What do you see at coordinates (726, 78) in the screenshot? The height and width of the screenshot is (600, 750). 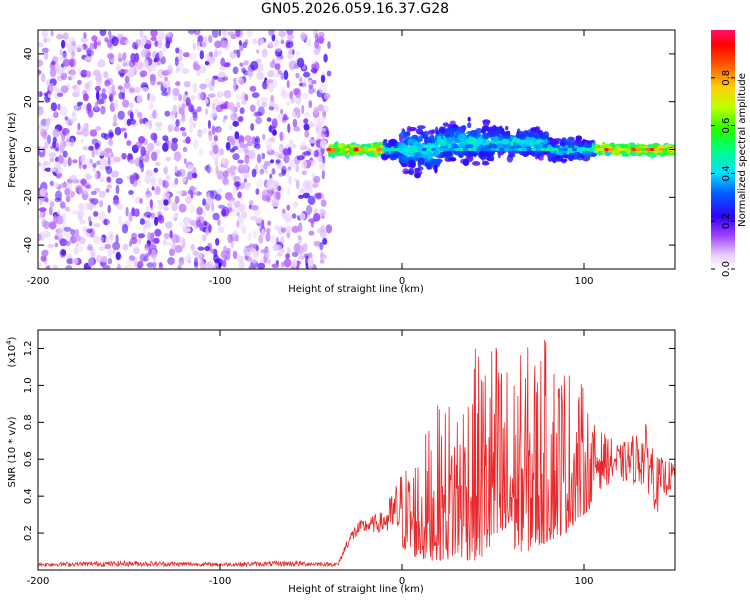 I see `colorbar-tick-label: 0.8` at bounding box center [726, 78].